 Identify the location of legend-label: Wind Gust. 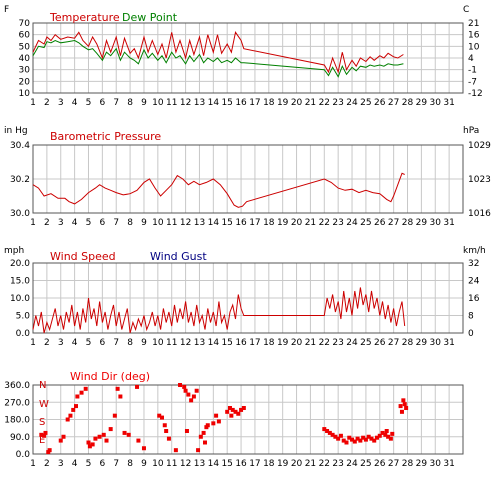
(178, 256).